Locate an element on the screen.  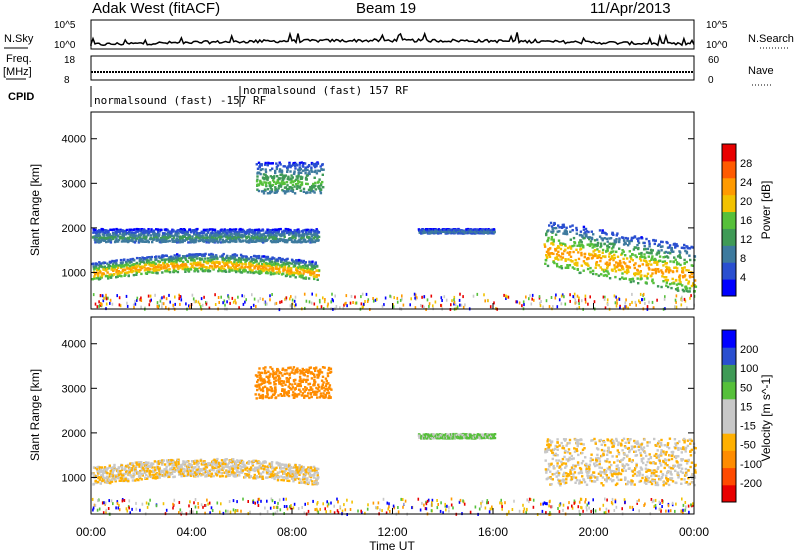
nave-label: Nave is located at coordinates (761, 71).